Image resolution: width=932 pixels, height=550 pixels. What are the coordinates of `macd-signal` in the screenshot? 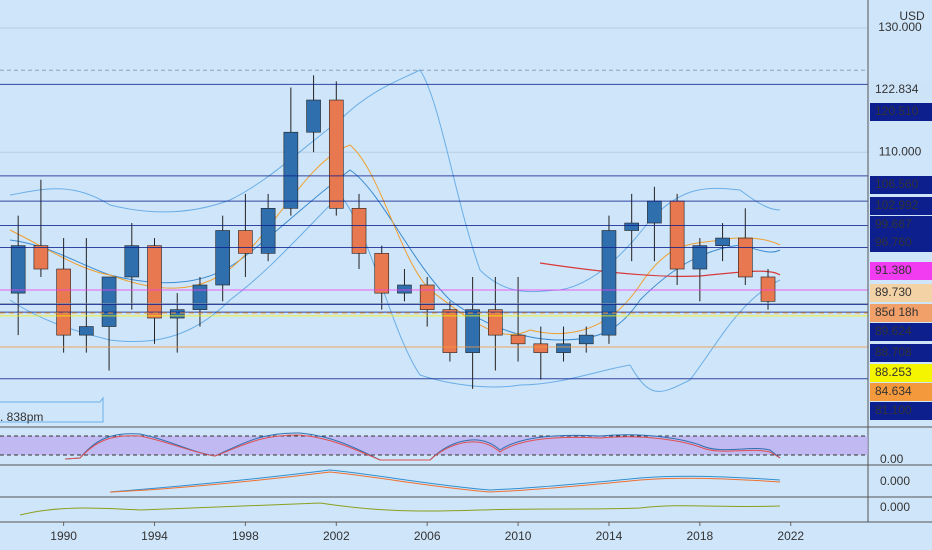 It's located at (445, 482).